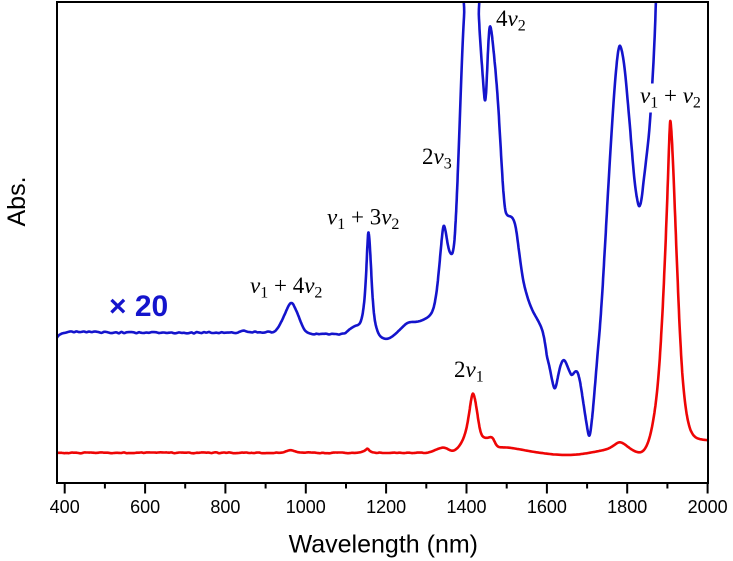  What do you see at coordinates (466, 507) in the screenshot?
I see `svg-text: 1400` at bounding box center [466, 507].